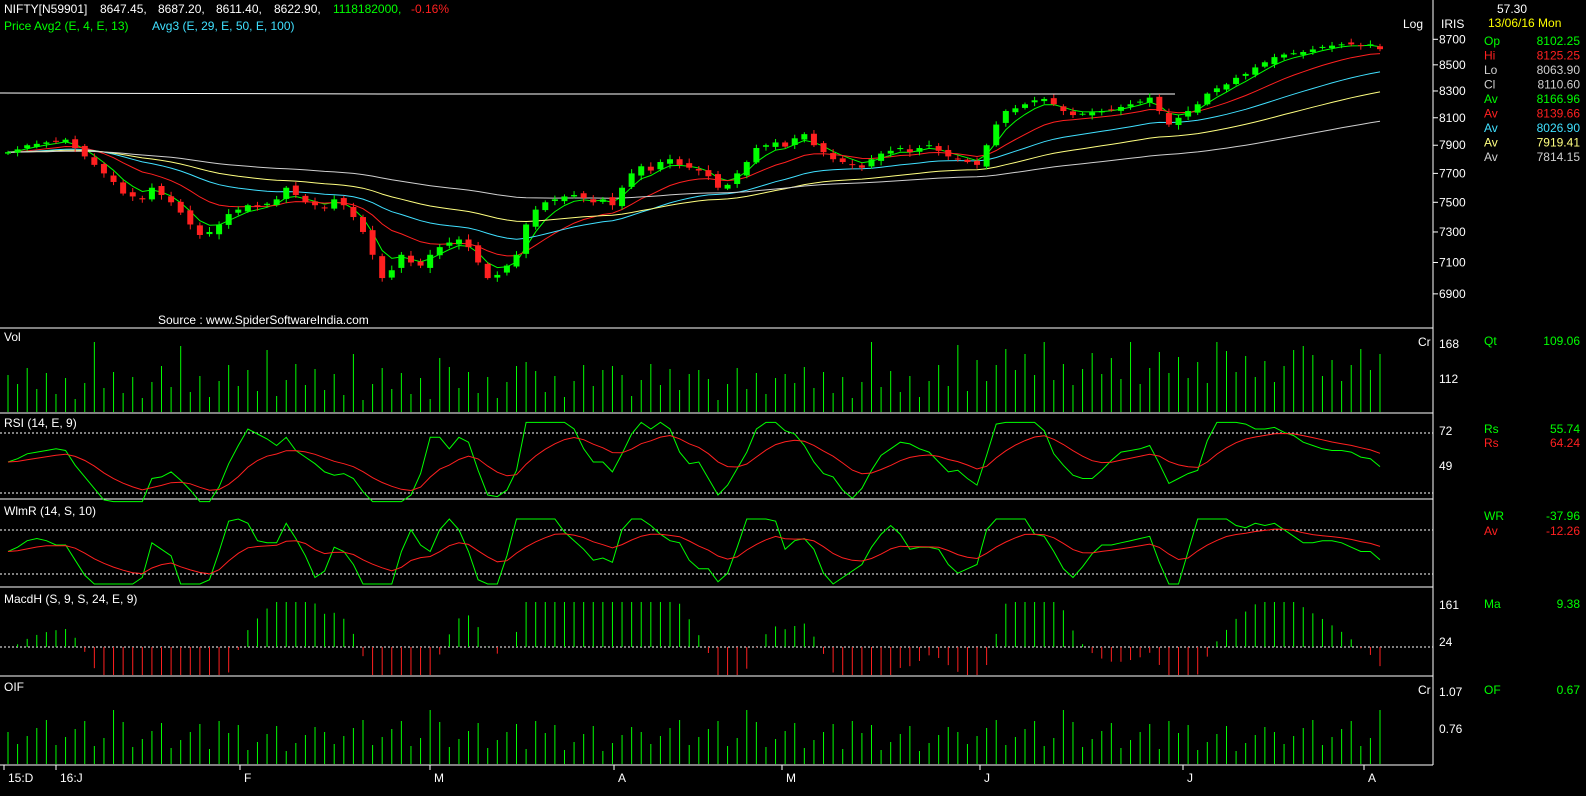  Describe the element at coordinates (1559, 128) in the screenshot. I see `sidebar-row-value: 8026.90` at that location.